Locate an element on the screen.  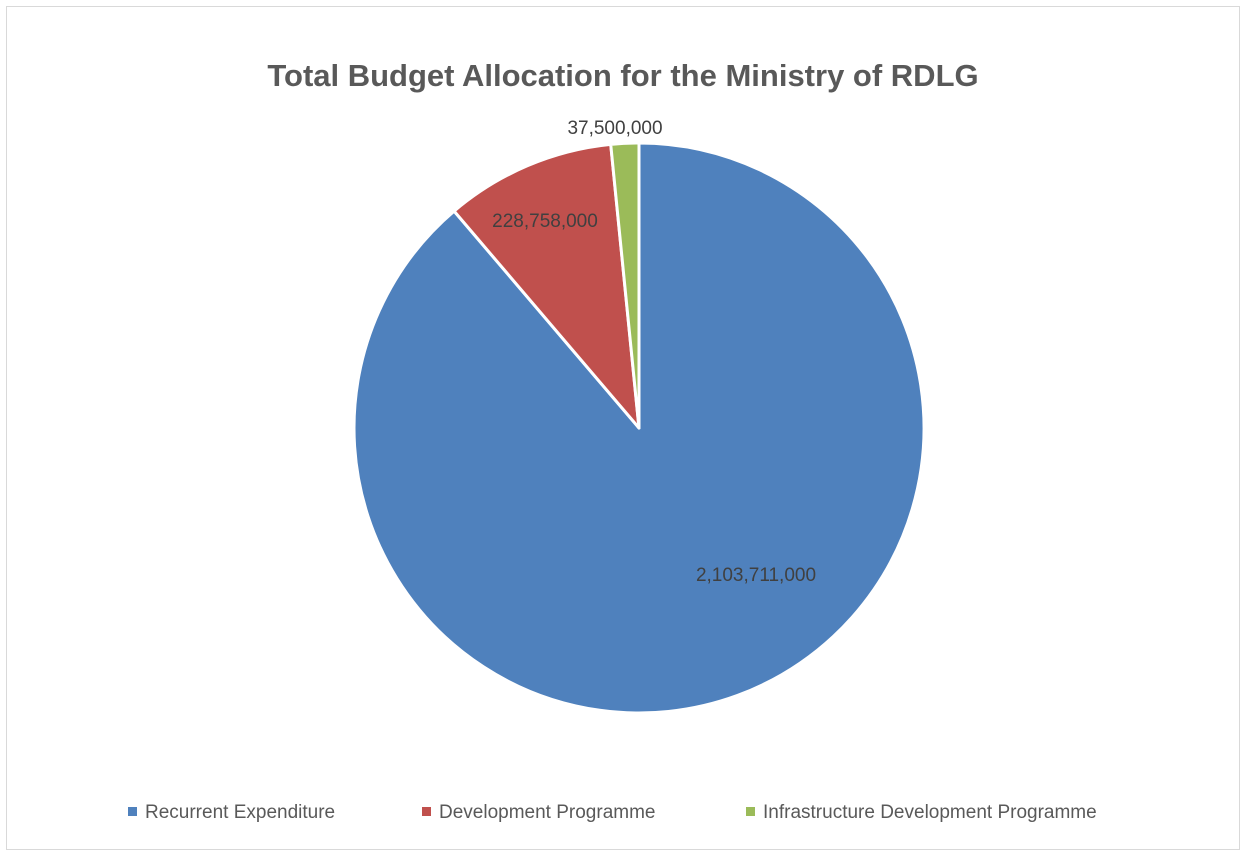
slice-development-programme is located at coordinates (546, 286).